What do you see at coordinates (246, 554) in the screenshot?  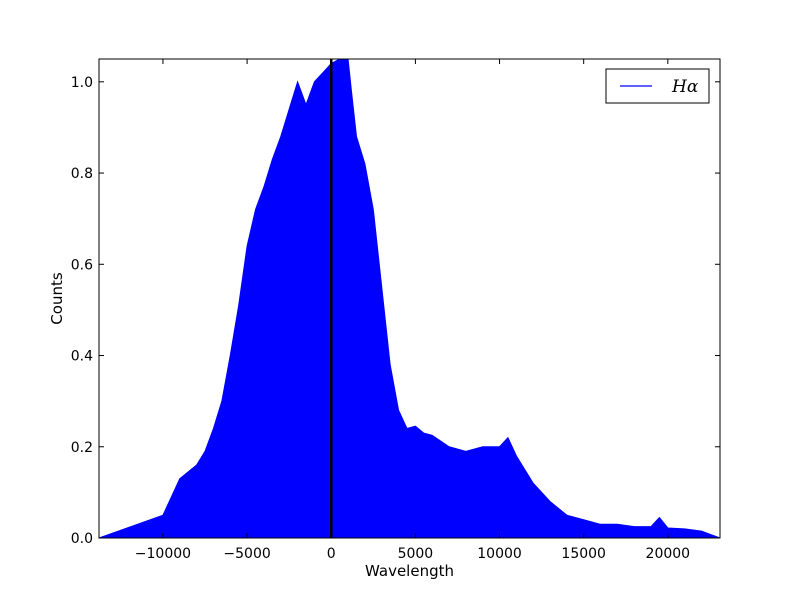 I see `x-tick-label: −5000` at bounding box center [246, 554].